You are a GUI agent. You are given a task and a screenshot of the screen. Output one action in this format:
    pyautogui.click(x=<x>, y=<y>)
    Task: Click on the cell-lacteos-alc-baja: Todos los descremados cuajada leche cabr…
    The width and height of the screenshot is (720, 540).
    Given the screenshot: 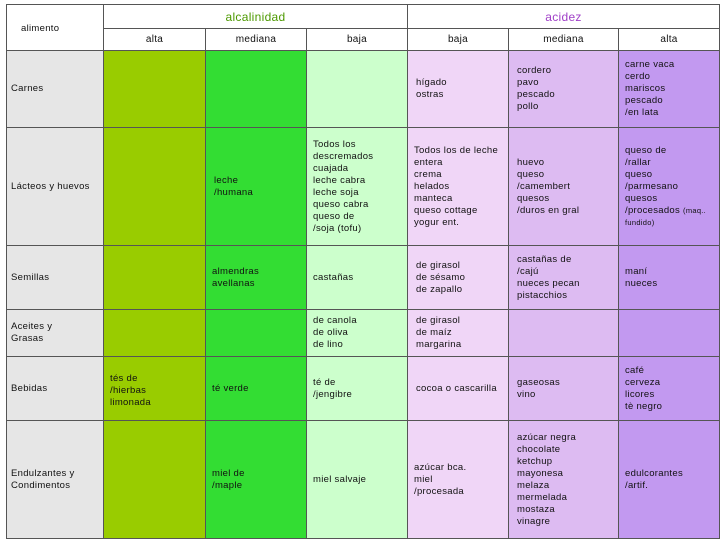 What is the action you would take?
    pyautogui.click(x=357, y=187)
    